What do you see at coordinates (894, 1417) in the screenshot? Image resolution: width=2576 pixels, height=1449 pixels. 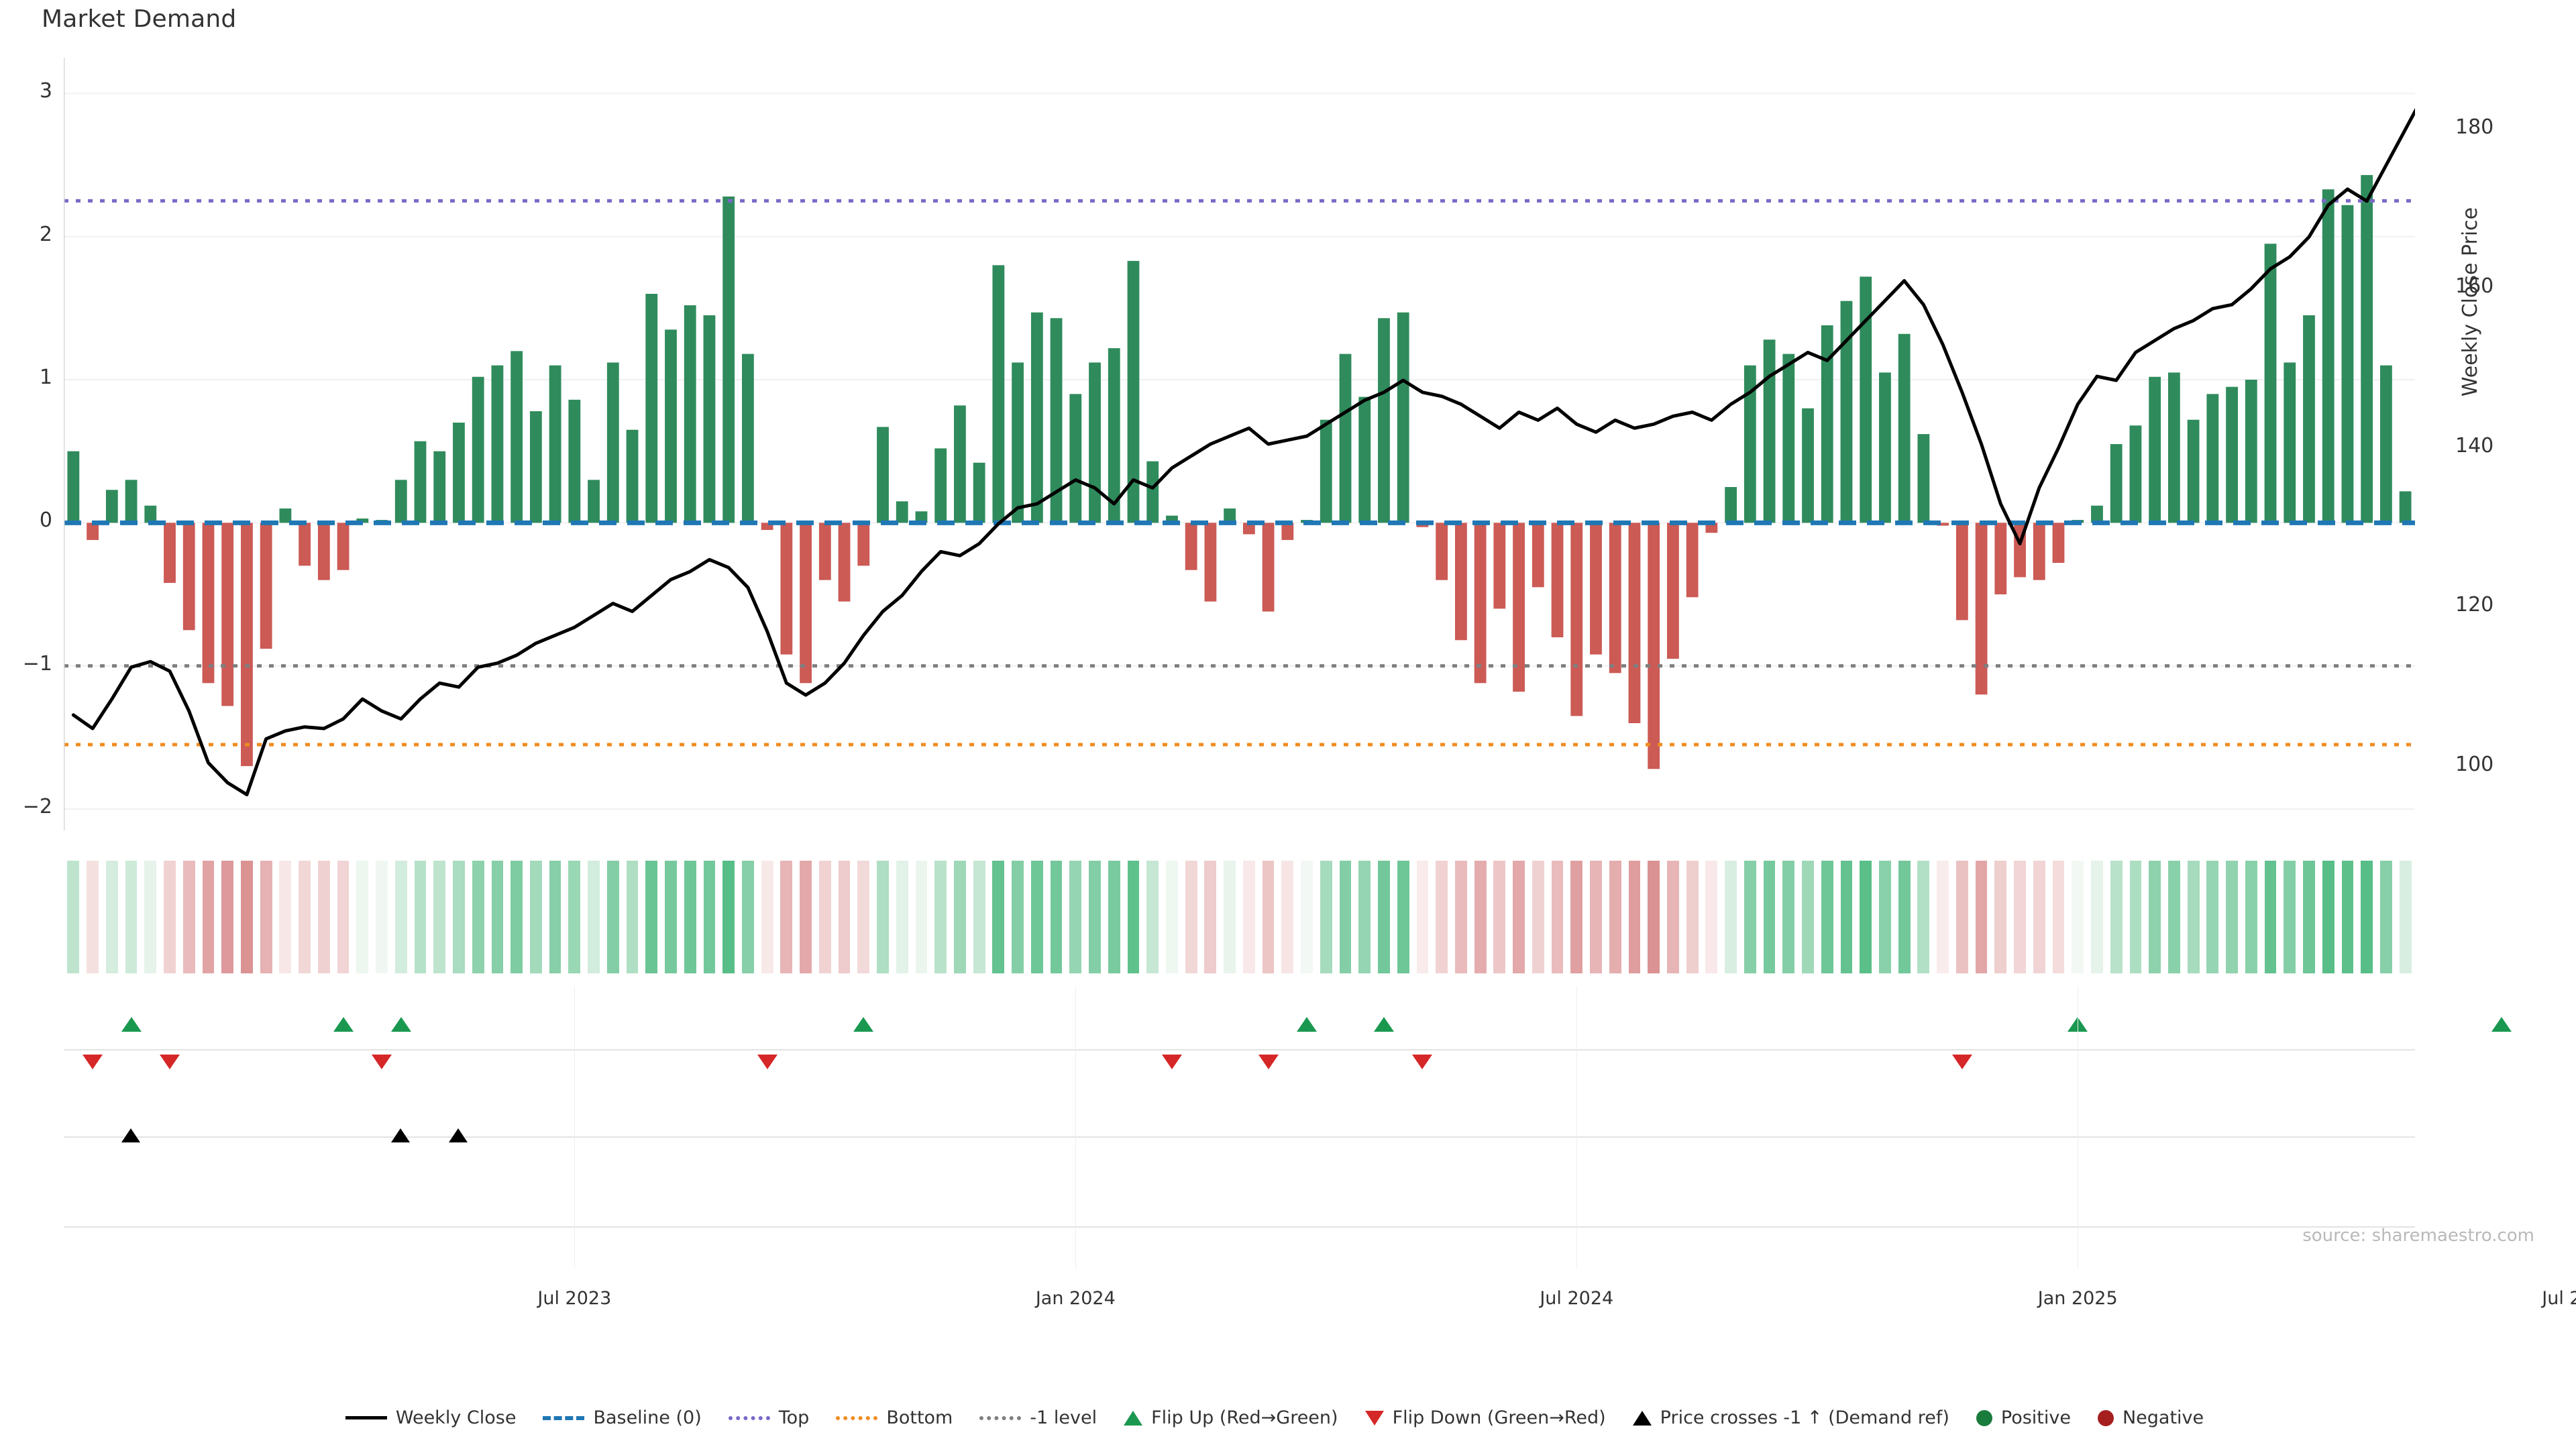 I see `legend-item: Bottom` at bounding box center [894, 1417].